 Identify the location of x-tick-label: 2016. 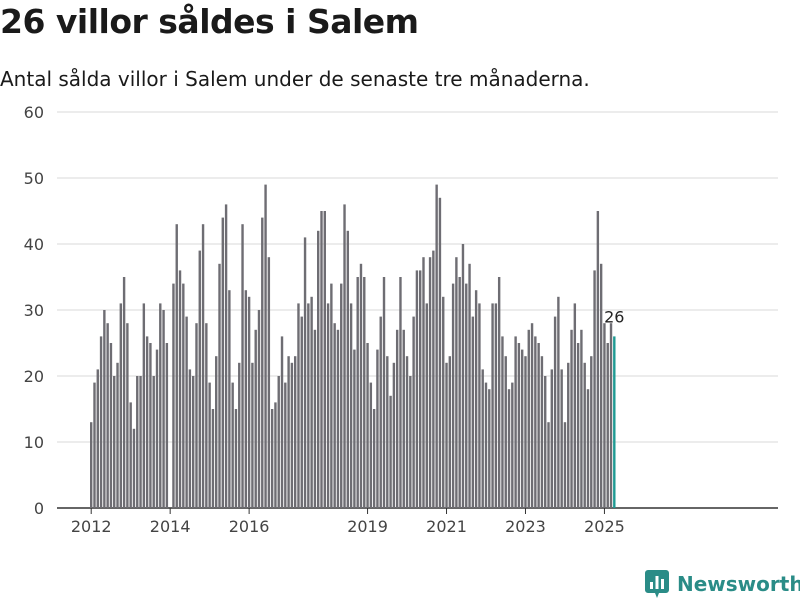
(249, 526).